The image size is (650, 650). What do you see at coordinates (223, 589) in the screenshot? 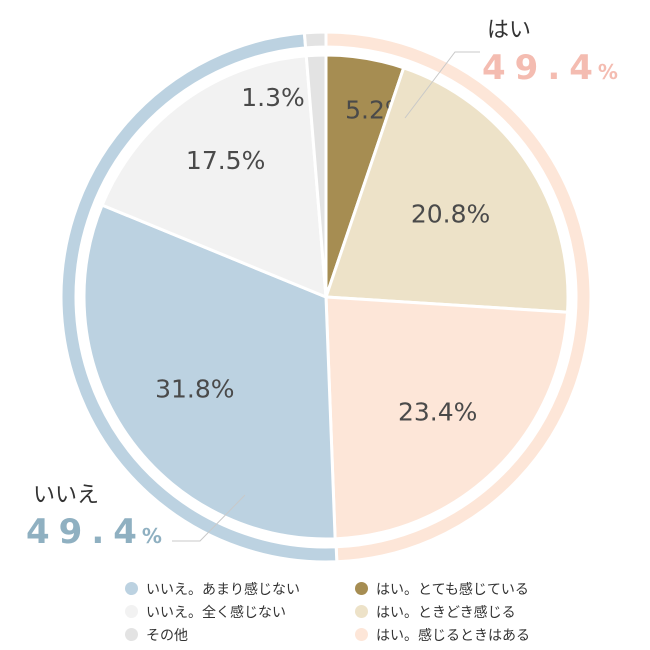
I see `legend-label: いいえ。あまり感じない` at bounding box center [223, 589].